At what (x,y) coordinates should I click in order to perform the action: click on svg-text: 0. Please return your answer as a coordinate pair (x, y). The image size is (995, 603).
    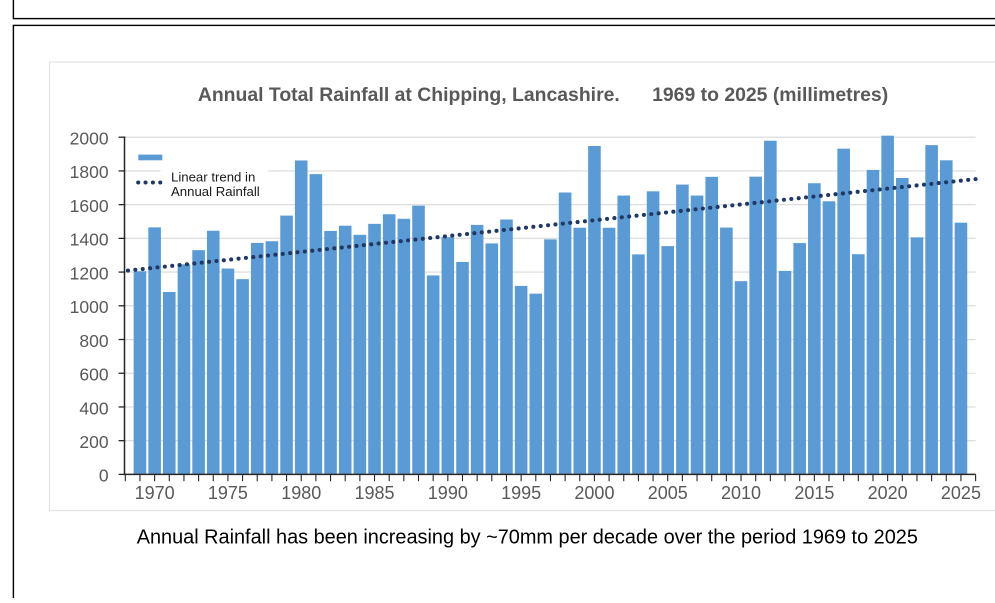
    Looking at the image, I should click on (104, 476).